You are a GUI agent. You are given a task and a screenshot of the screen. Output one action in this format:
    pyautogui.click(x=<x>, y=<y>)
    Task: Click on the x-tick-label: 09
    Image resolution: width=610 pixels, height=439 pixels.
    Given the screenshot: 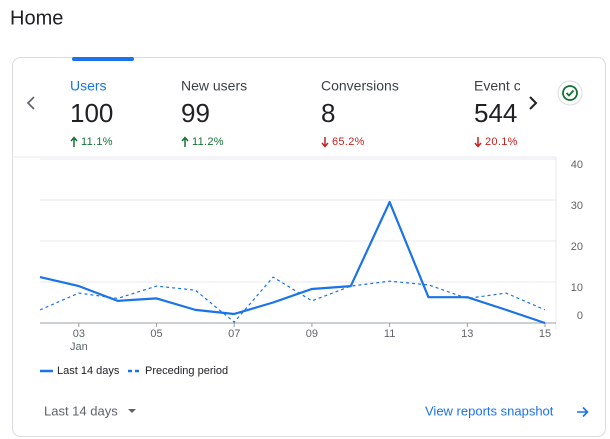 What is the action you would take?
    pyautogui.click(x=312, y=334)
    